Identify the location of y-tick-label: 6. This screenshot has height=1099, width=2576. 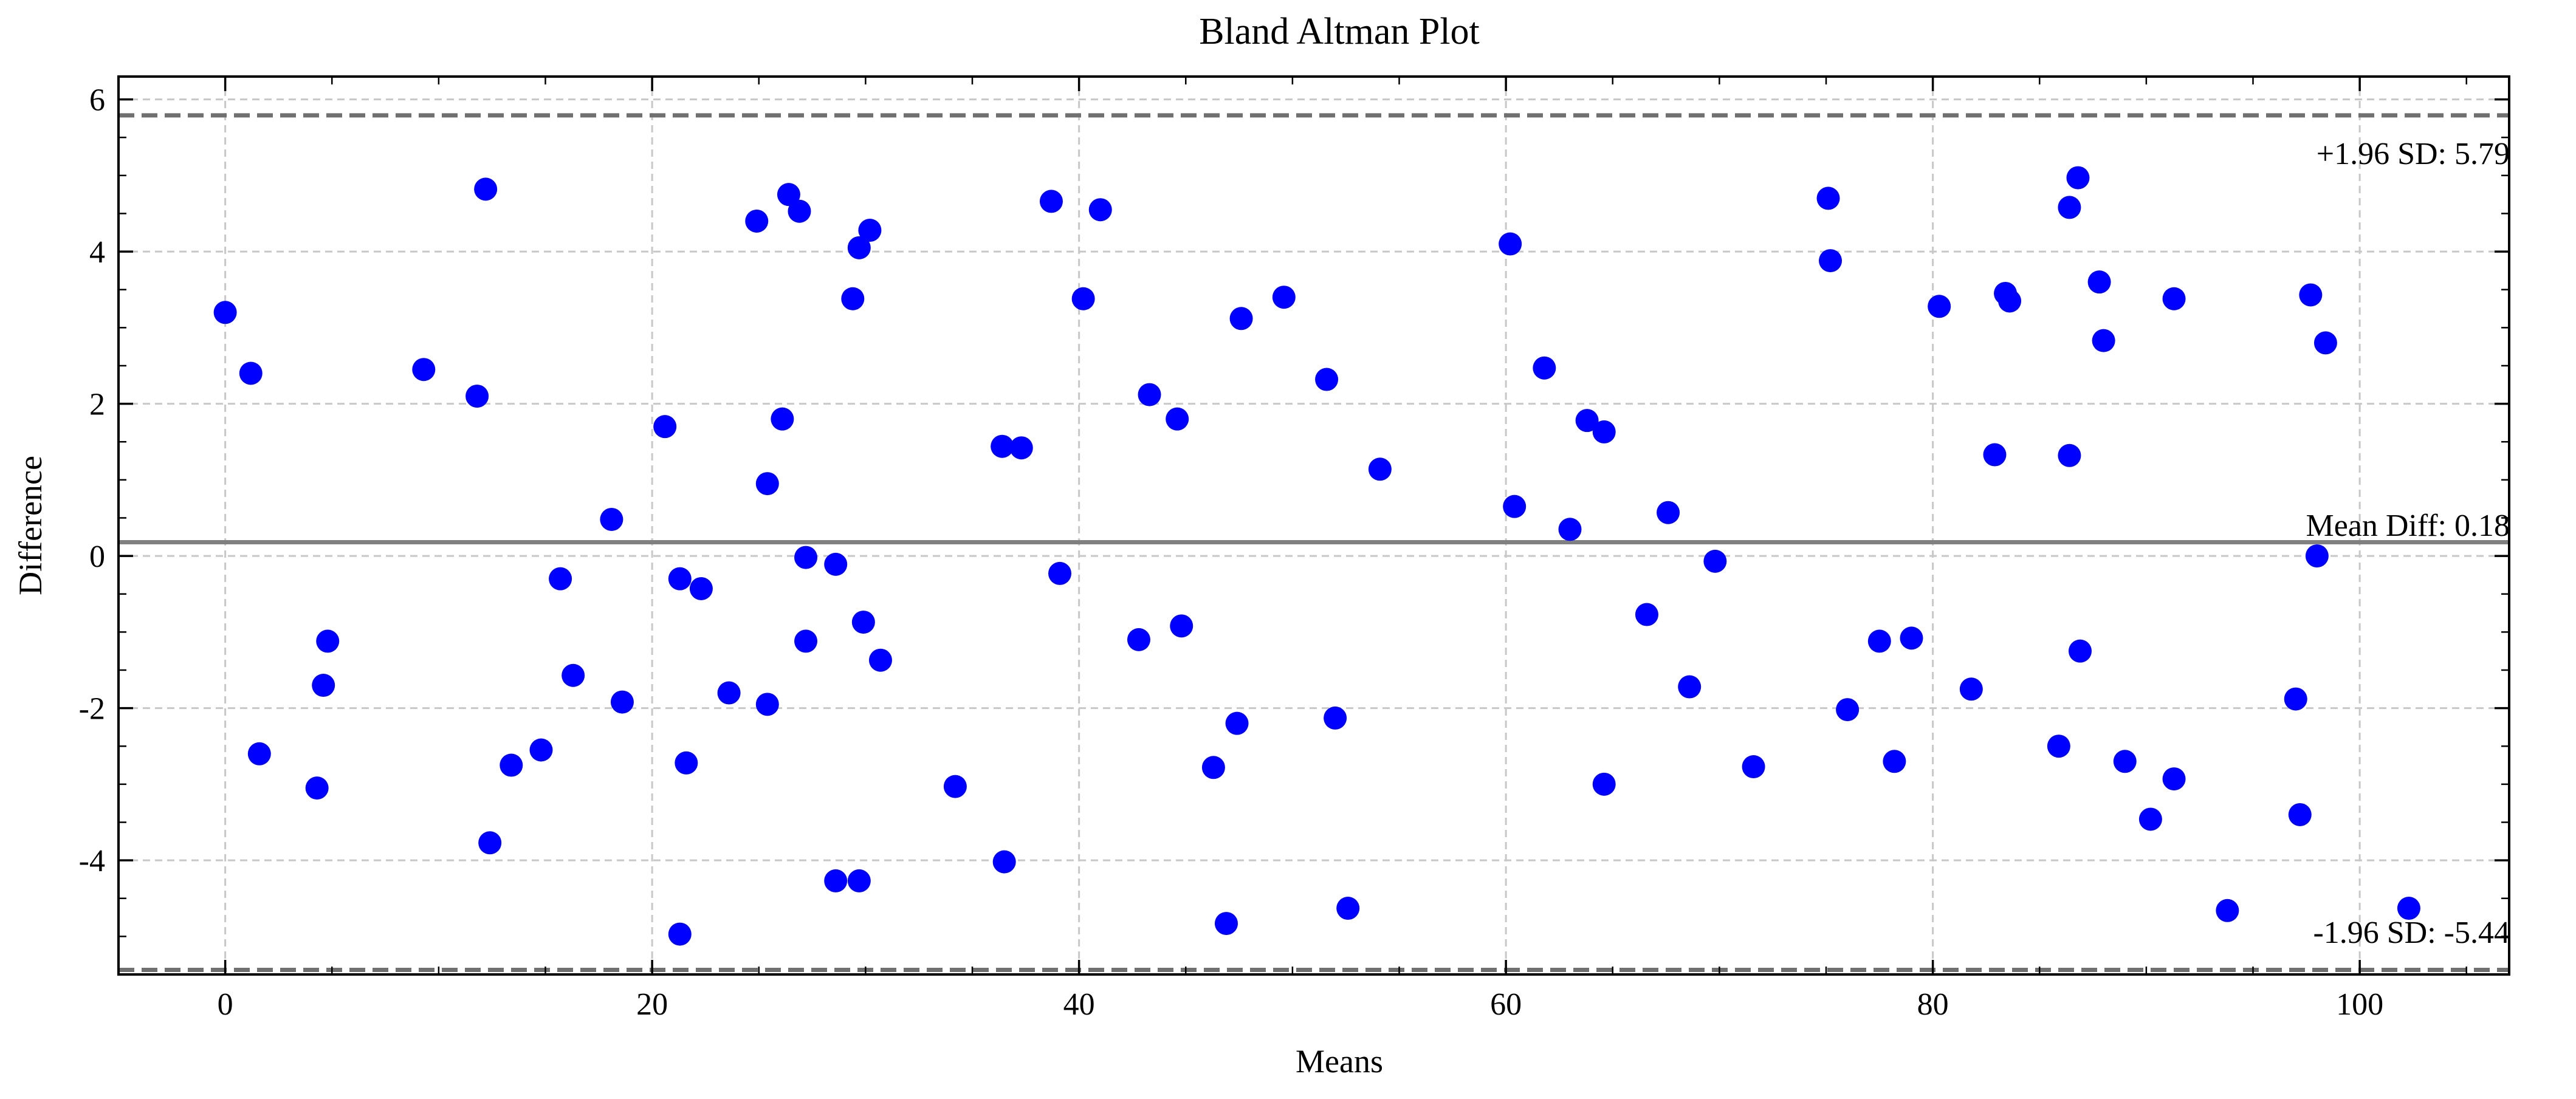
(97, 100).